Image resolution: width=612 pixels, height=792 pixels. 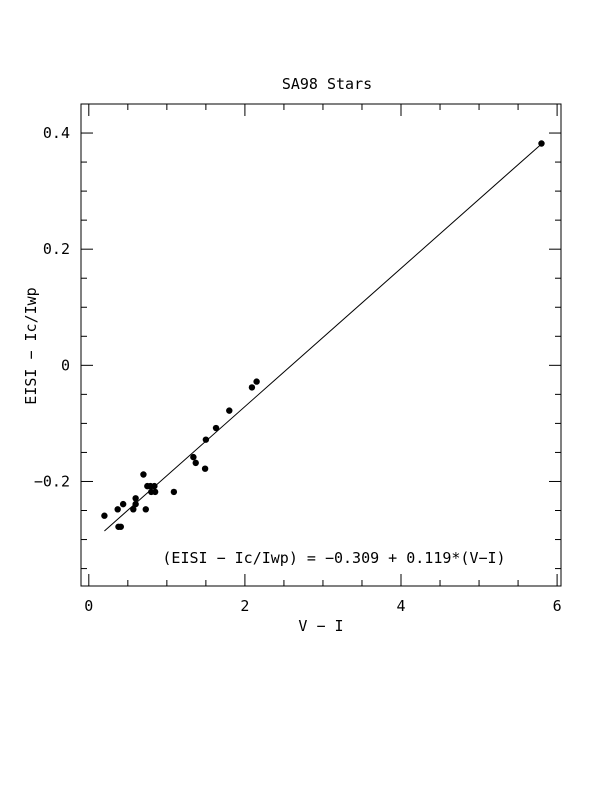 What do you see at coordinates (557, 606) in the screenshot?
I see `x-tick-label: 6` at bounding box center [557, 606].